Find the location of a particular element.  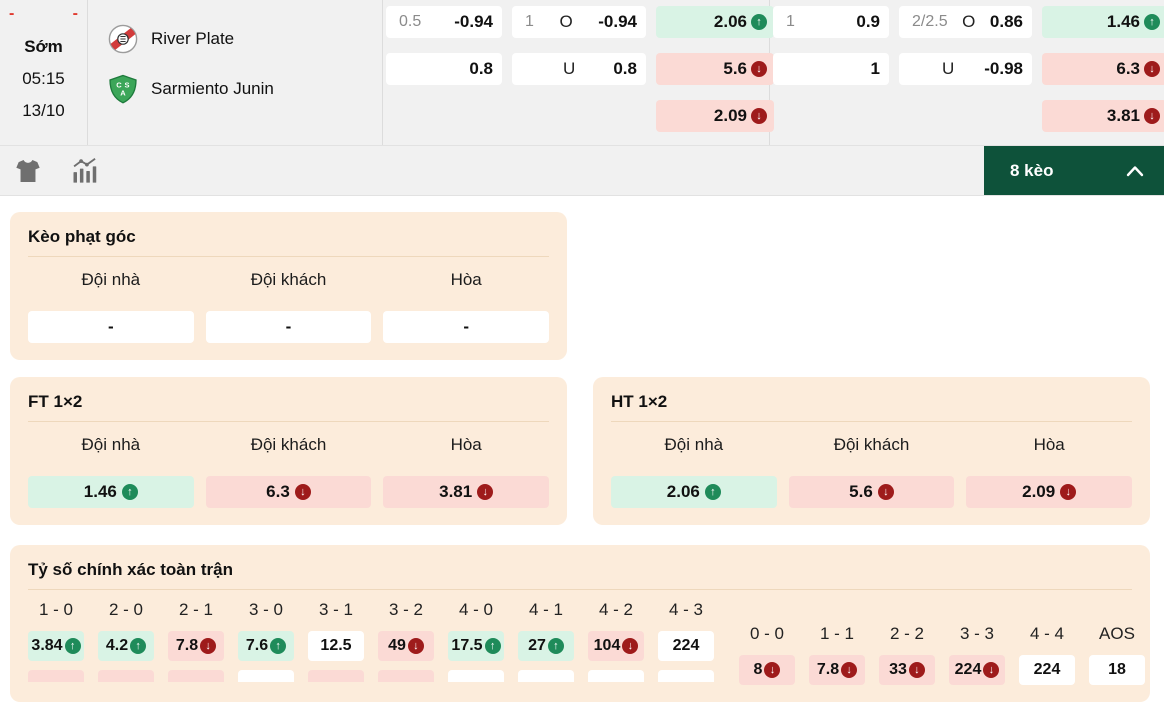

score-odds-cell: 27 is located at coordinates (546, 646).